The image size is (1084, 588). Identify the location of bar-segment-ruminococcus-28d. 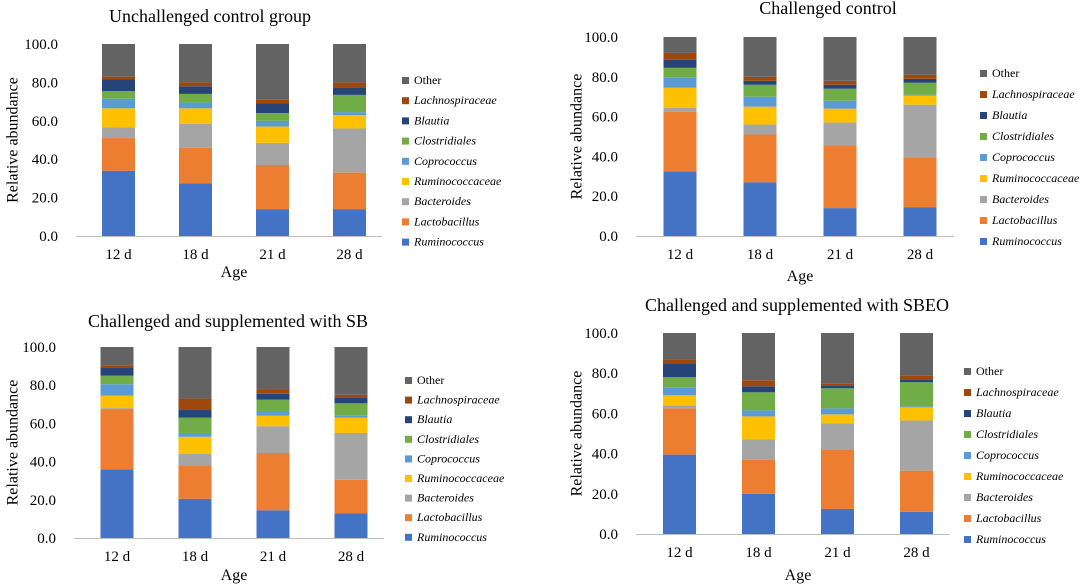
(351, 525).